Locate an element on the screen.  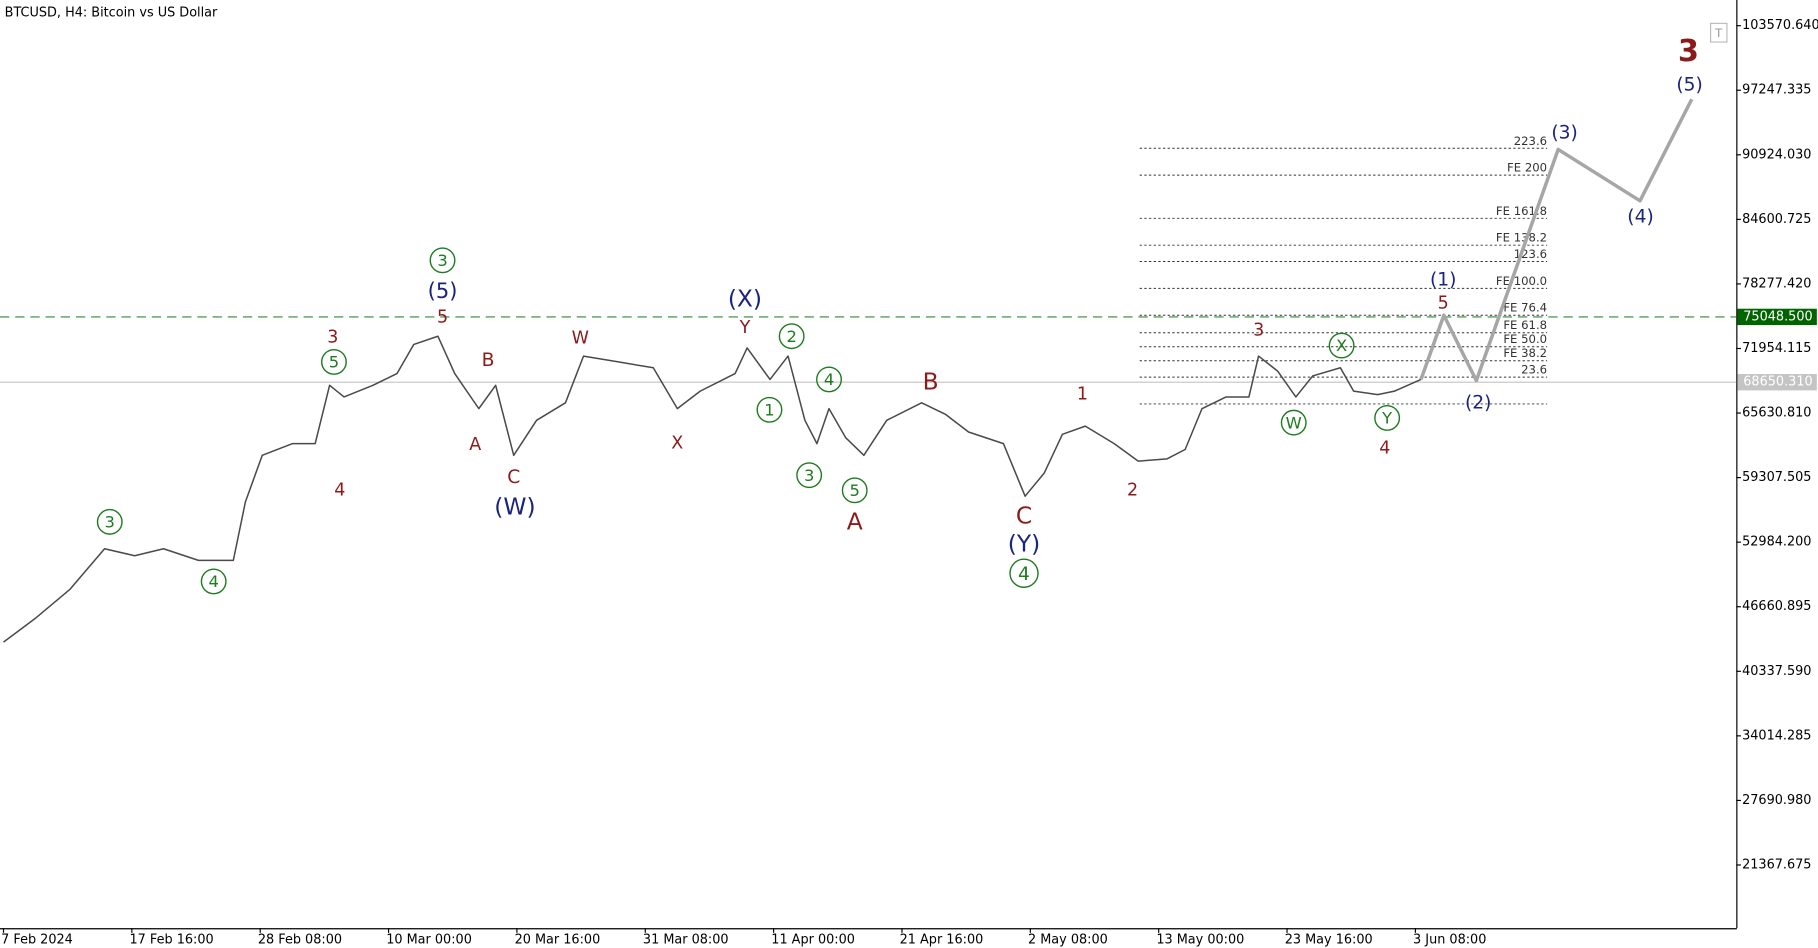
x-tick-label: 31 Mar 08:00 is located at coordinates (686, 939).